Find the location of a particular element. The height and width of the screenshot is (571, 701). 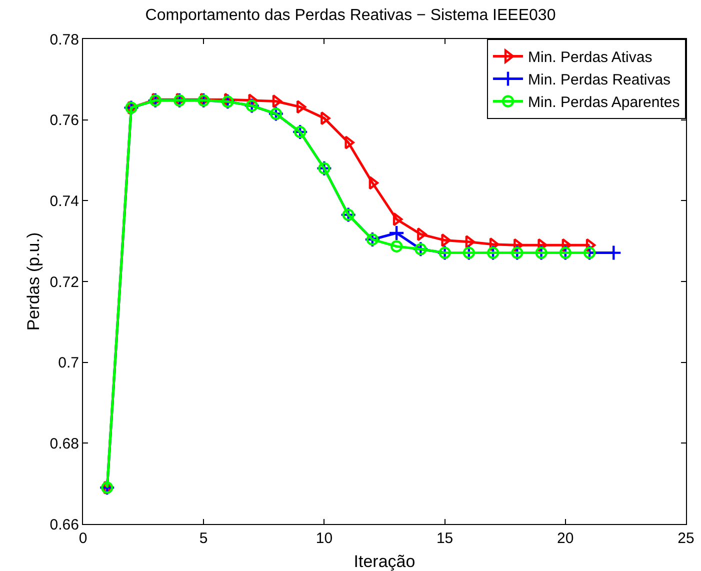

y-tick-label: 0.7 is located at coordinates (68, 363).